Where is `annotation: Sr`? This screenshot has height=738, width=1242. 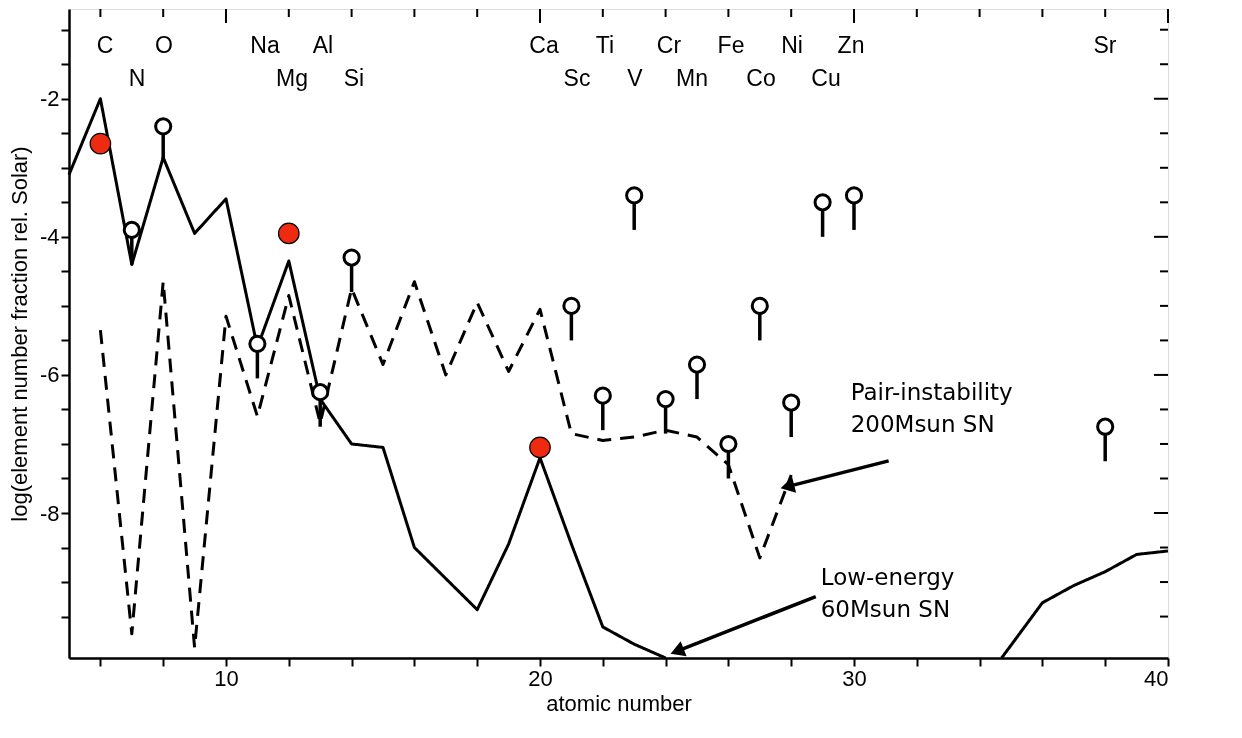 annotation: Sr is located at coordinates (1105, 45).